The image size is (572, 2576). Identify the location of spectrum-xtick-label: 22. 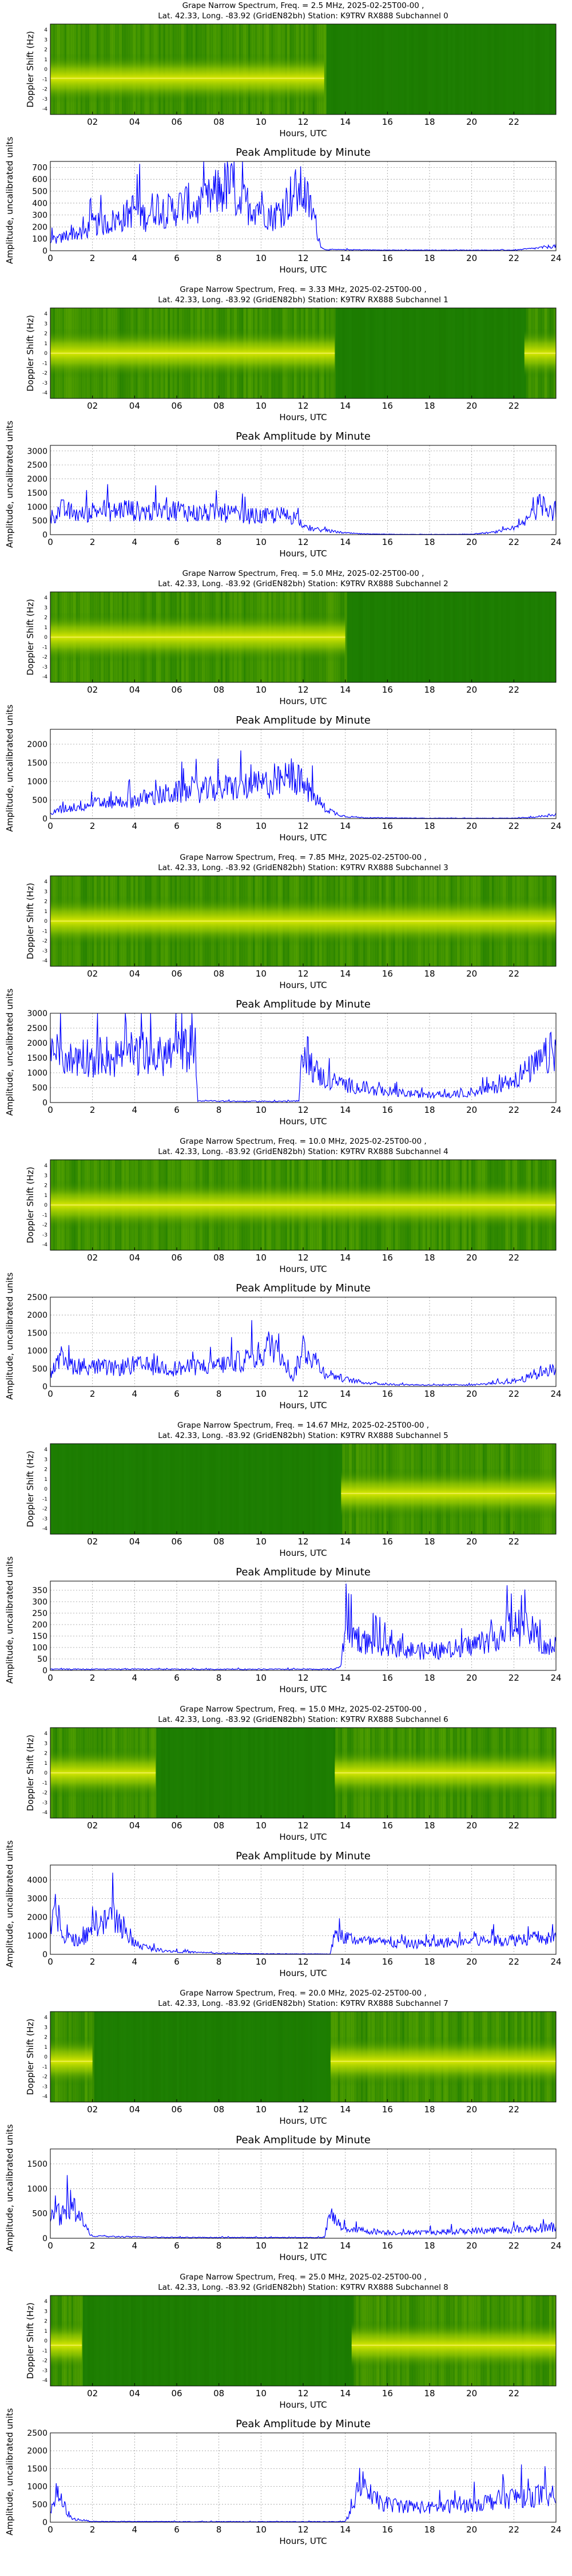
(514, 2393).